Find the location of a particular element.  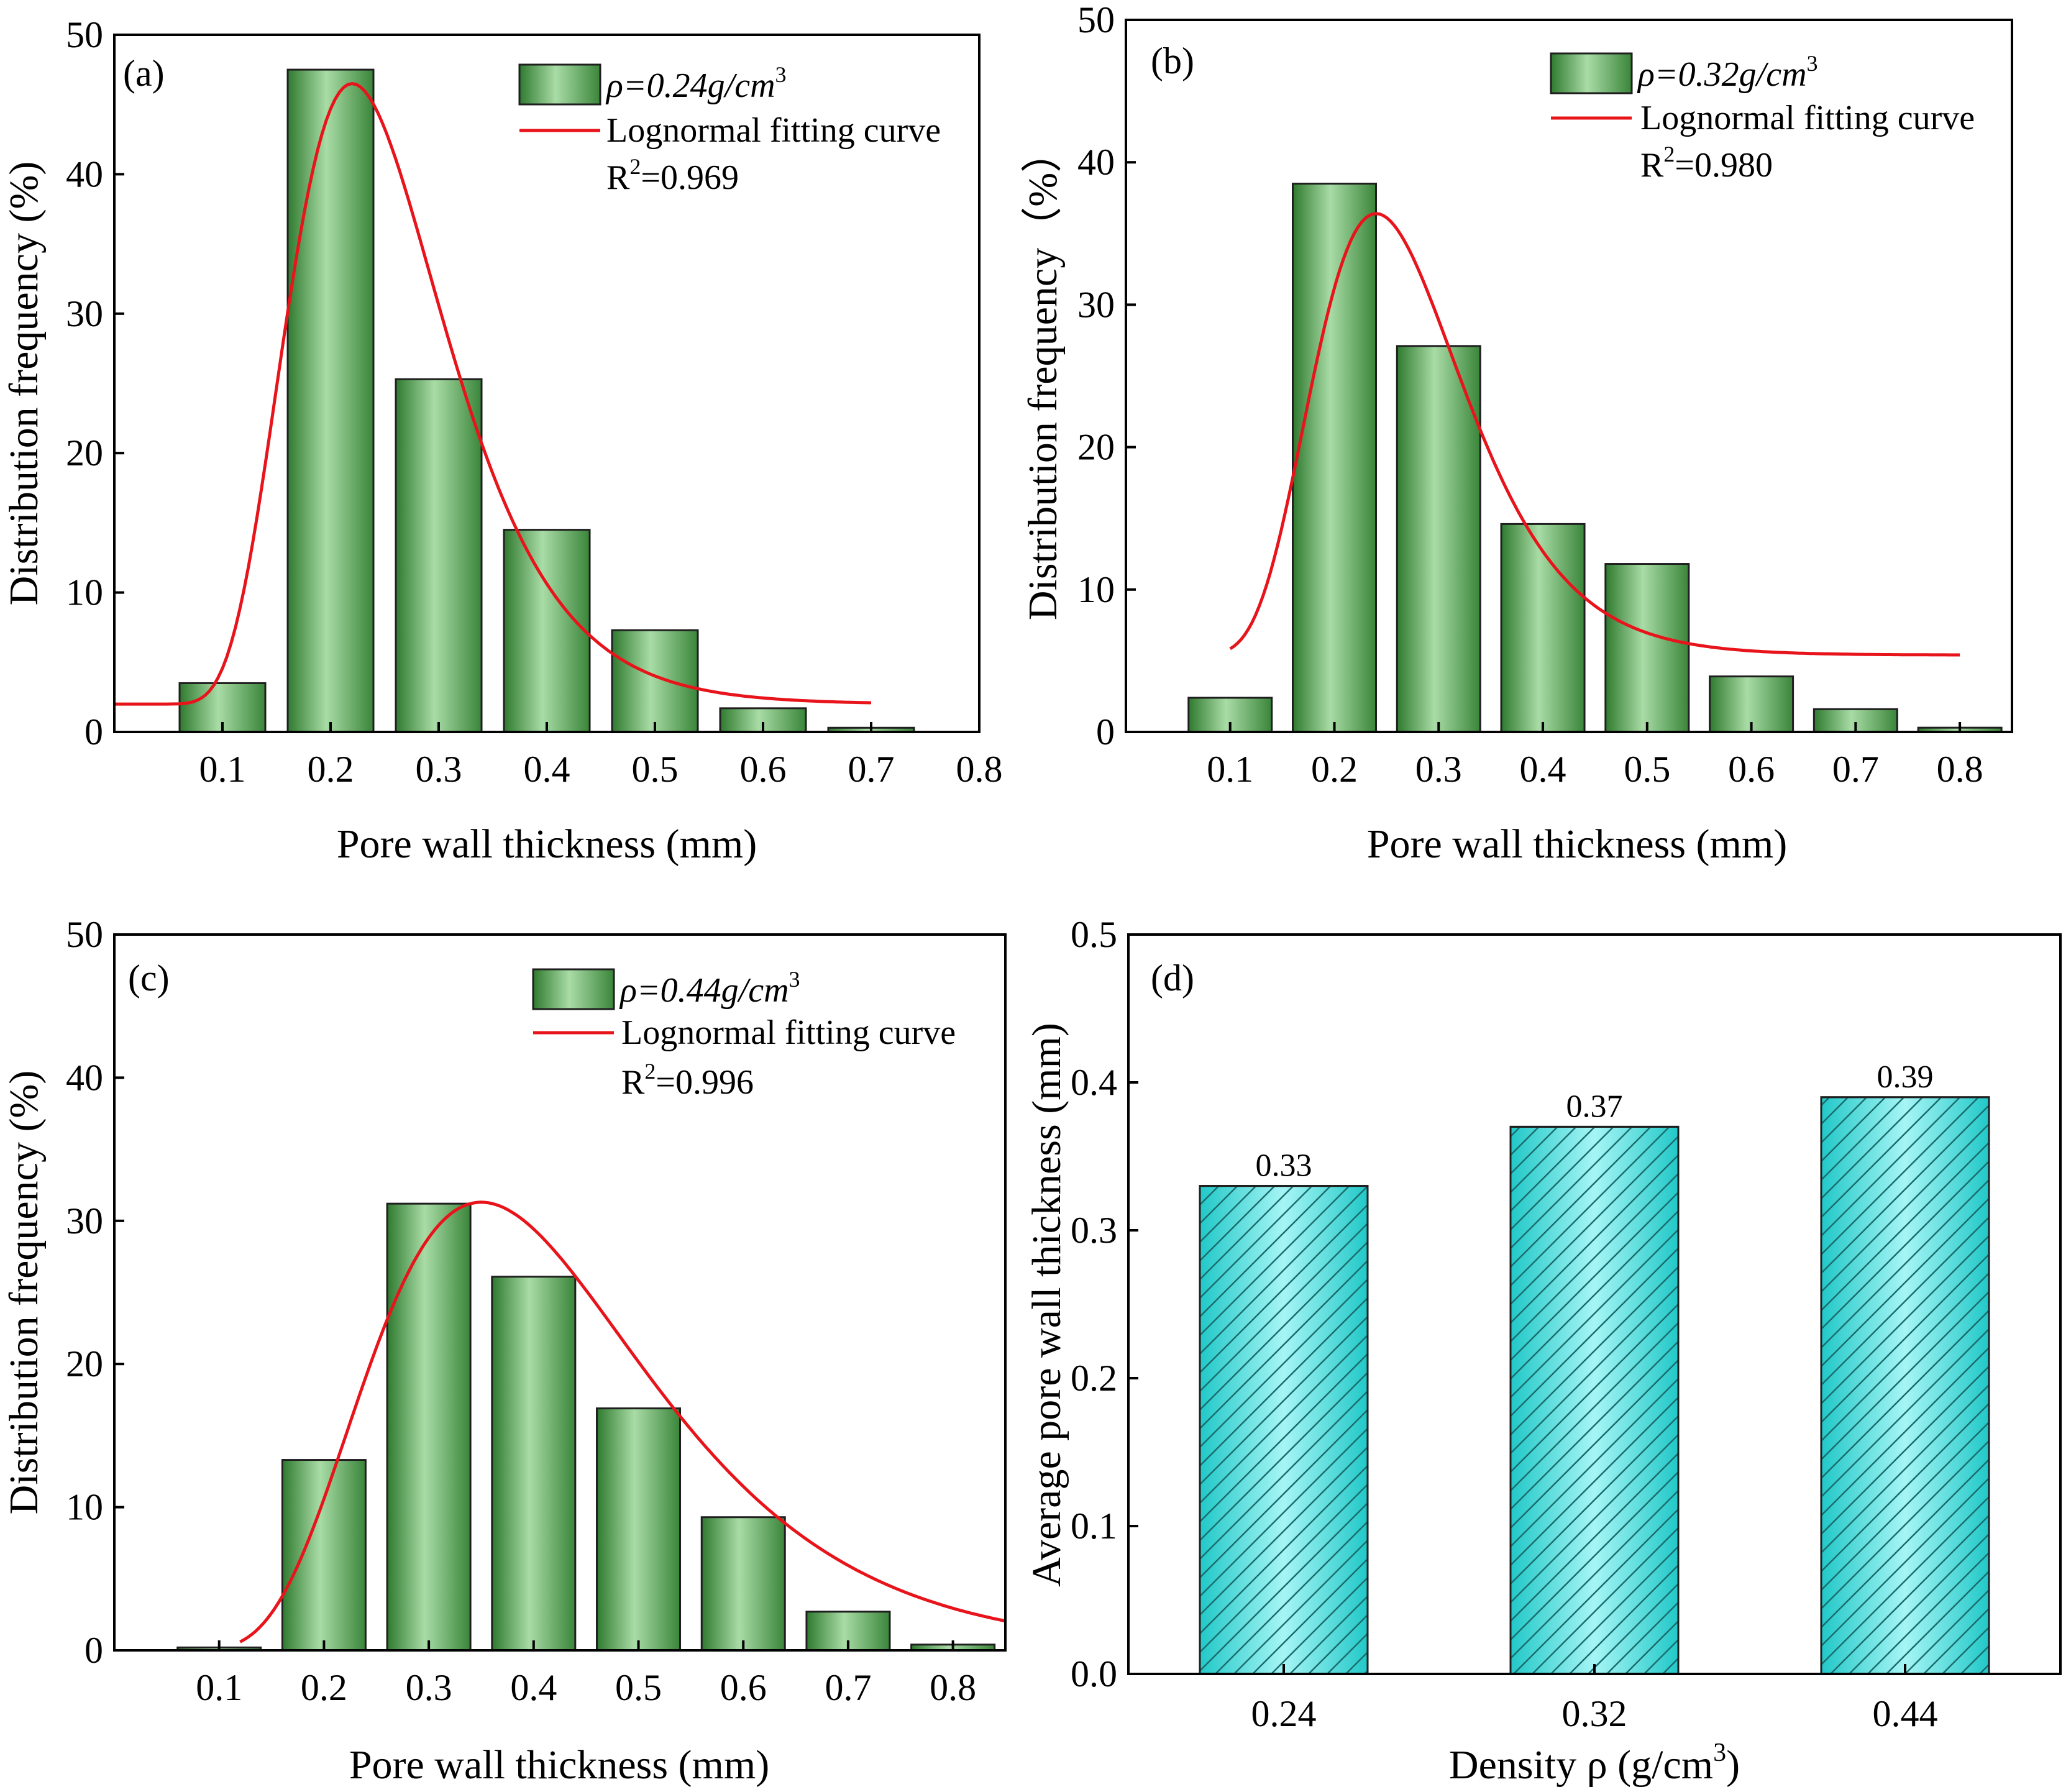

panel-a-xtick-label: 0.6 is located at coordinates (763, 769).